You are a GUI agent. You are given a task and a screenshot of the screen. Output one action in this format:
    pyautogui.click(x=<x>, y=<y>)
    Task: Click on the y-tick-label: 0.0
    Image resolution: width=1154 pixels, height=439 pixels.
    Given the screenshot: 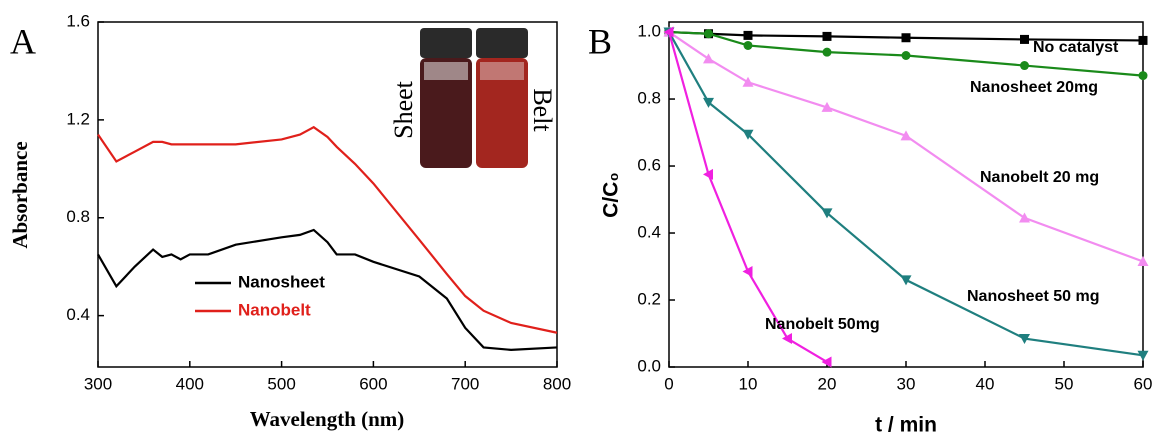 What is the action you would take?
    pyautogui.click(x=649, y=365)
    